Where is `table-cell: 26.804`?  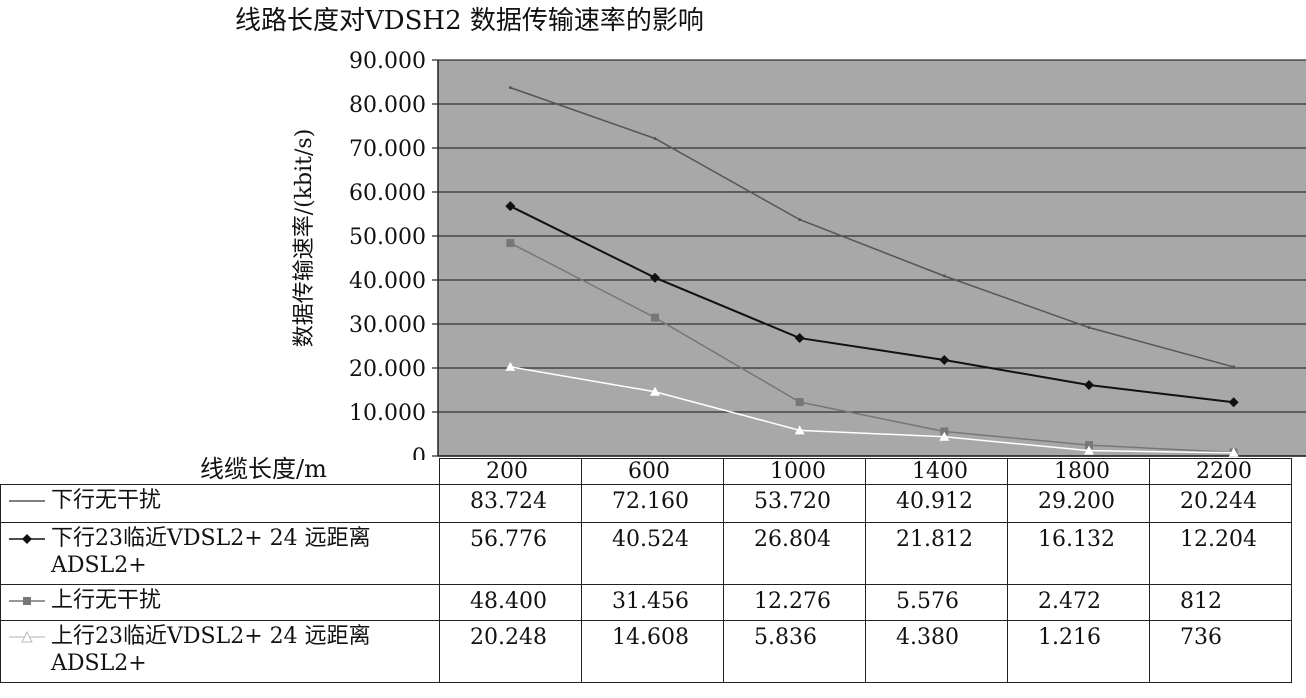
table-cell: 26.804 is located at coordinates (794, 553).